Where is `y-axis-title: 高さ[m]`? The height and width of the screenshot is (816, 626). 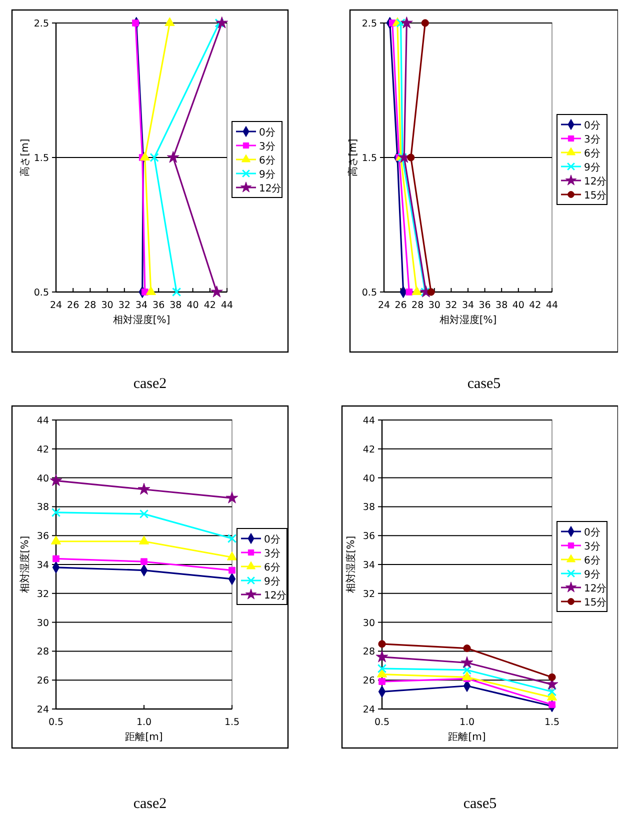 y-axis-title: 高さ[m] is located at coordinates (25, 157).